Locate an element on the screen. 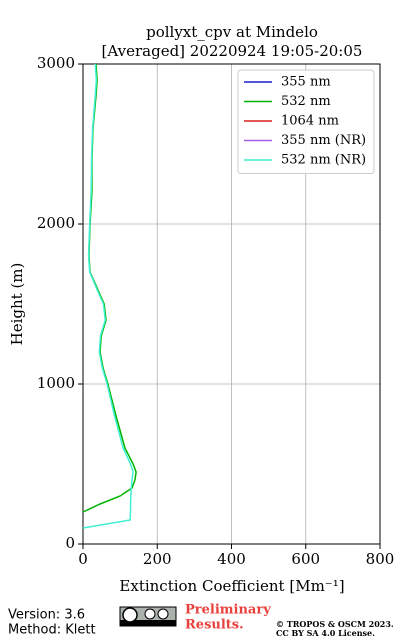 This screenshot has height=640, width=400. y-tick-label: 0 is located at coordinates (70, 543).